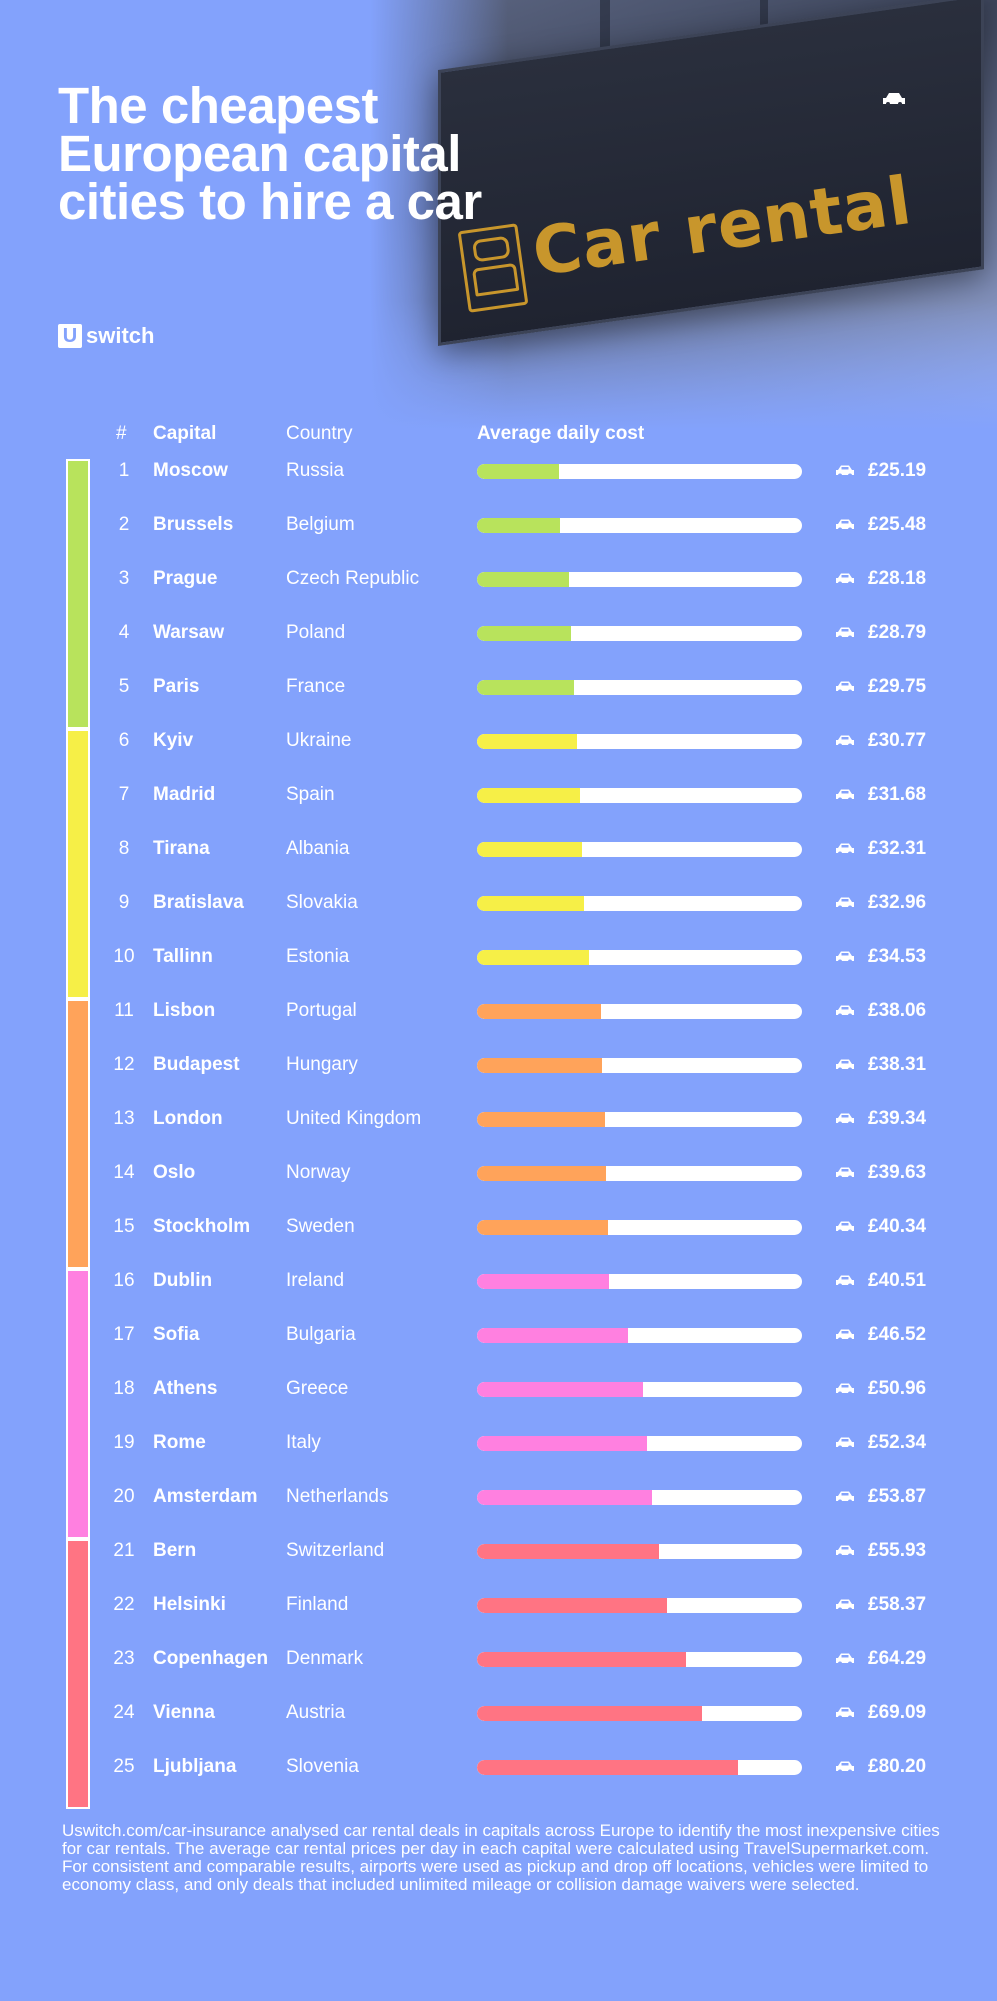 The image size is (997, 2001). I want to click on rank-number: 9, so click(124, 902).